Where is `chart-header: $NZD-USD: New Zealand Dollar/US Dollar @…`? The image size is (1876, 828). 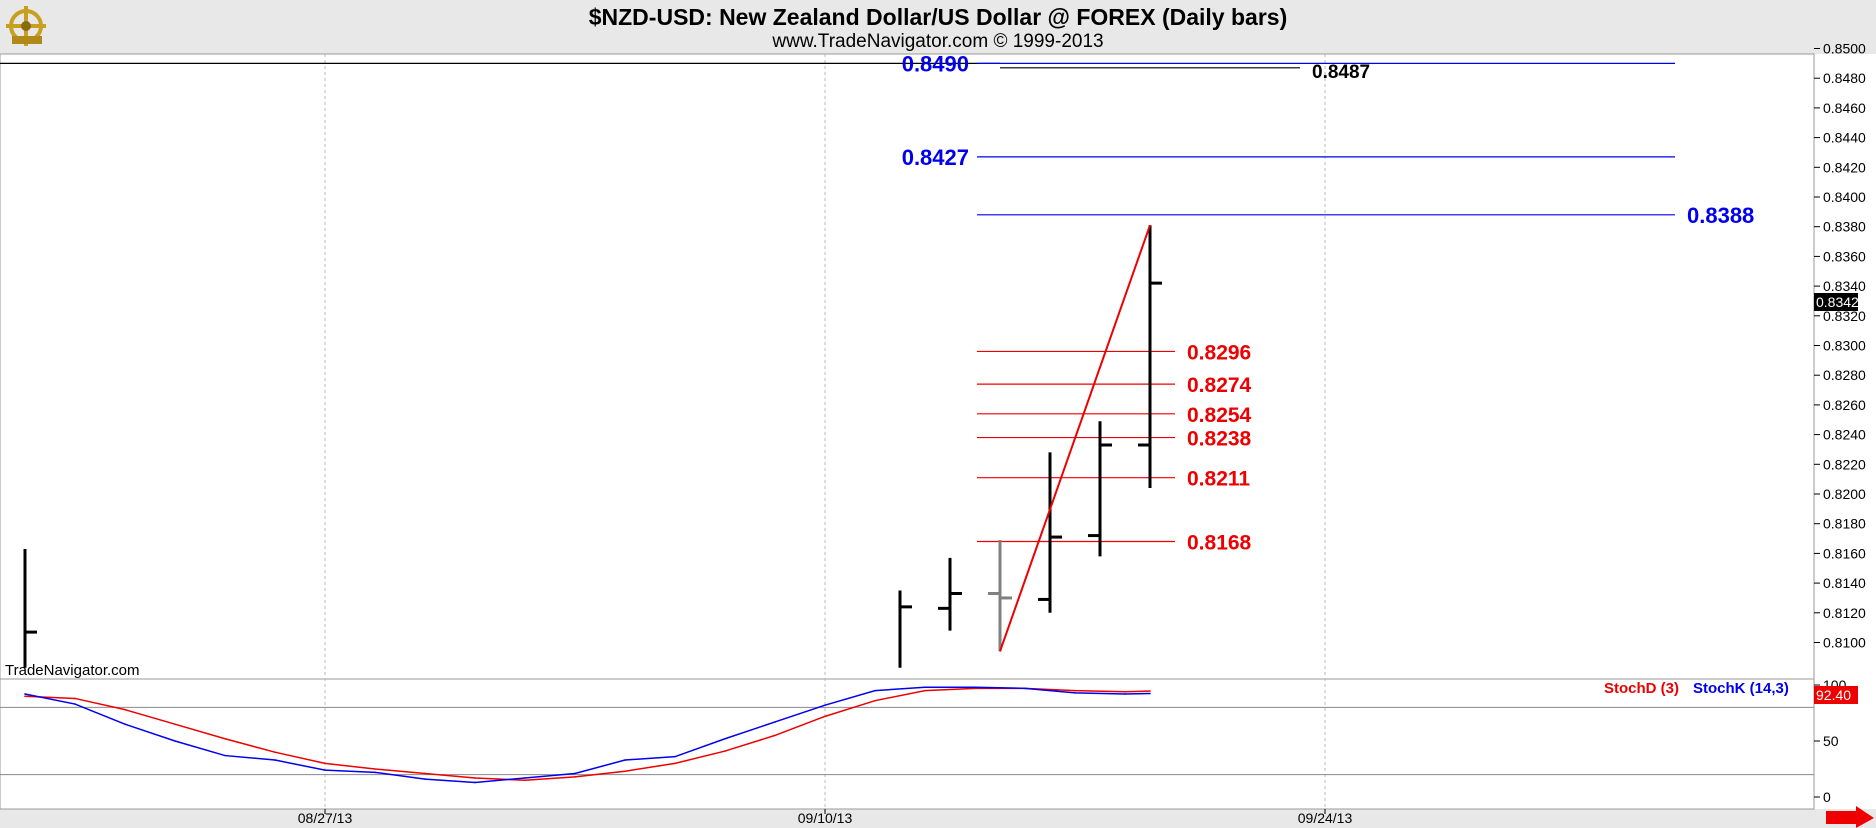 chart-header: $NZD-USD: New Zealand Dollar/US Dollar @… is located at coordinates (938, 27).